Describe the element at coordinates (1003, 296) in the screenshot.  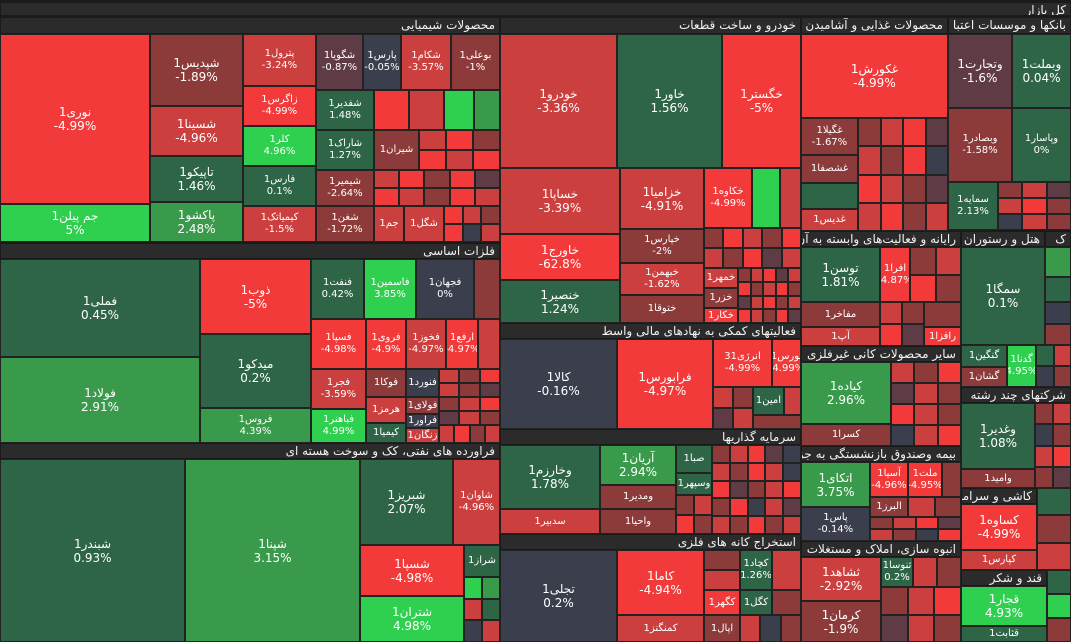
I see `treemap-tile: سمگا1 0.1%` at that location.